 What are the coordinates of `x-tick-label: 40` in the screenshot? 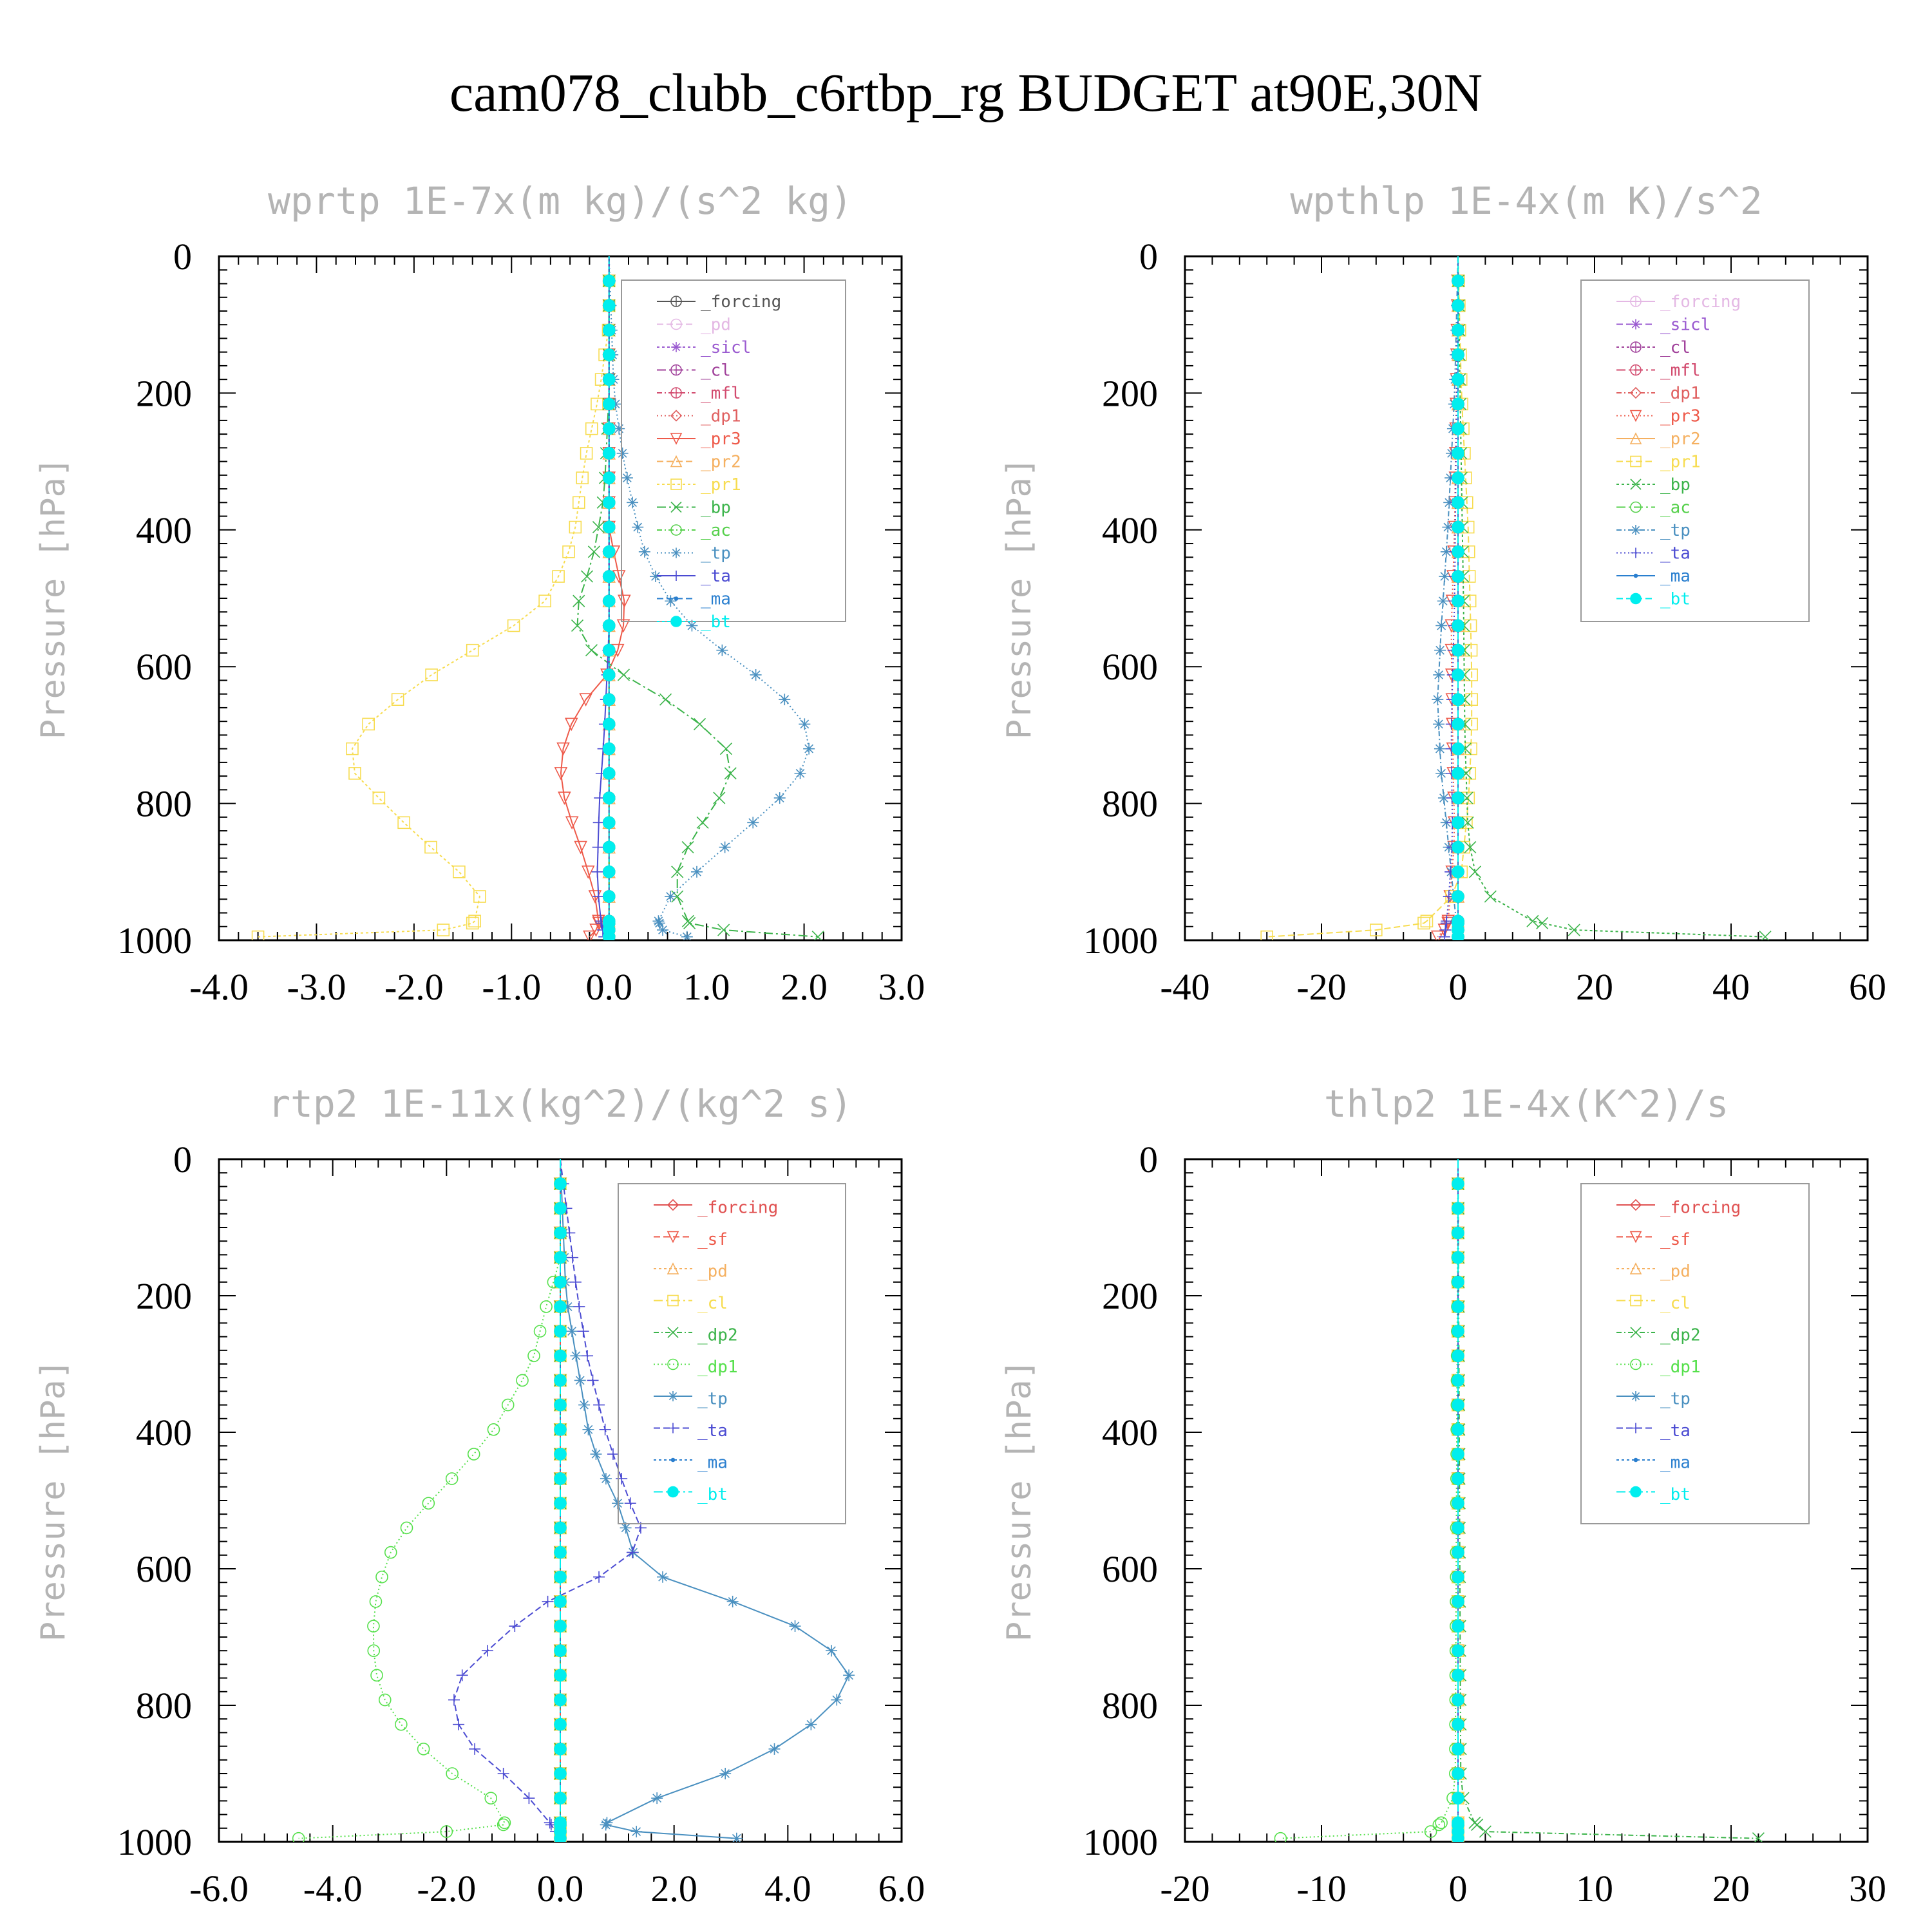 It's located at (1731, 987).